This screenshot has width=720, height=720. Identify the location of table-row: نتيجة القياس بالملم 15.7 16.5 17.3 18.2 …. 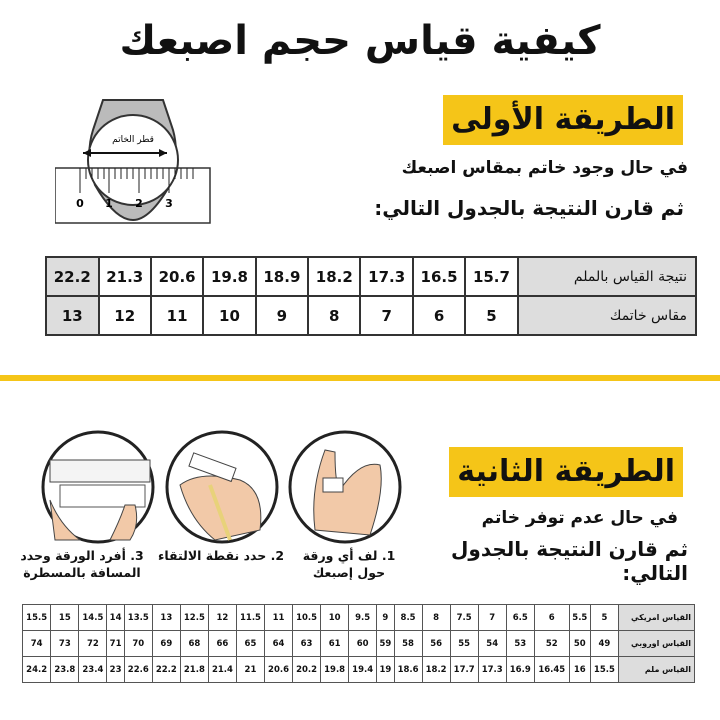
(371, 276).